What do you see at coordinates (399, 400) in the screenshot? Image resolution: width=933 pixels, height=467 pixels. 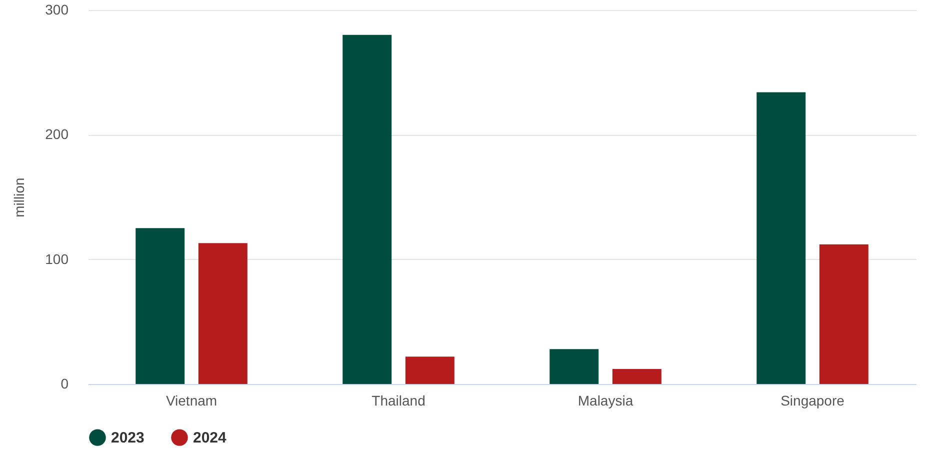 I see `x-tick-label: Thailand` at bounding box center [399, 400].